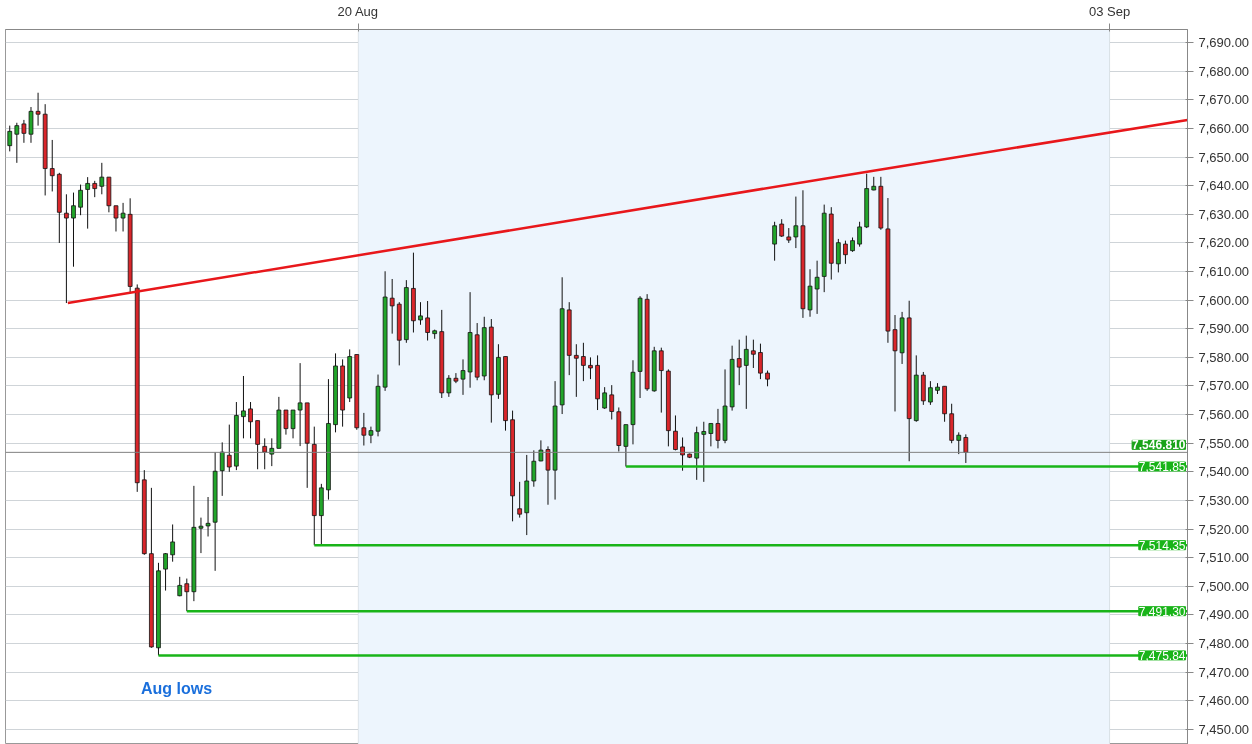 This screenshot has height=744, width=1252. Describe the element at coordinates (1224, 500) in the screenshot. I see `y-tick-label: 7,530.00` at that location.